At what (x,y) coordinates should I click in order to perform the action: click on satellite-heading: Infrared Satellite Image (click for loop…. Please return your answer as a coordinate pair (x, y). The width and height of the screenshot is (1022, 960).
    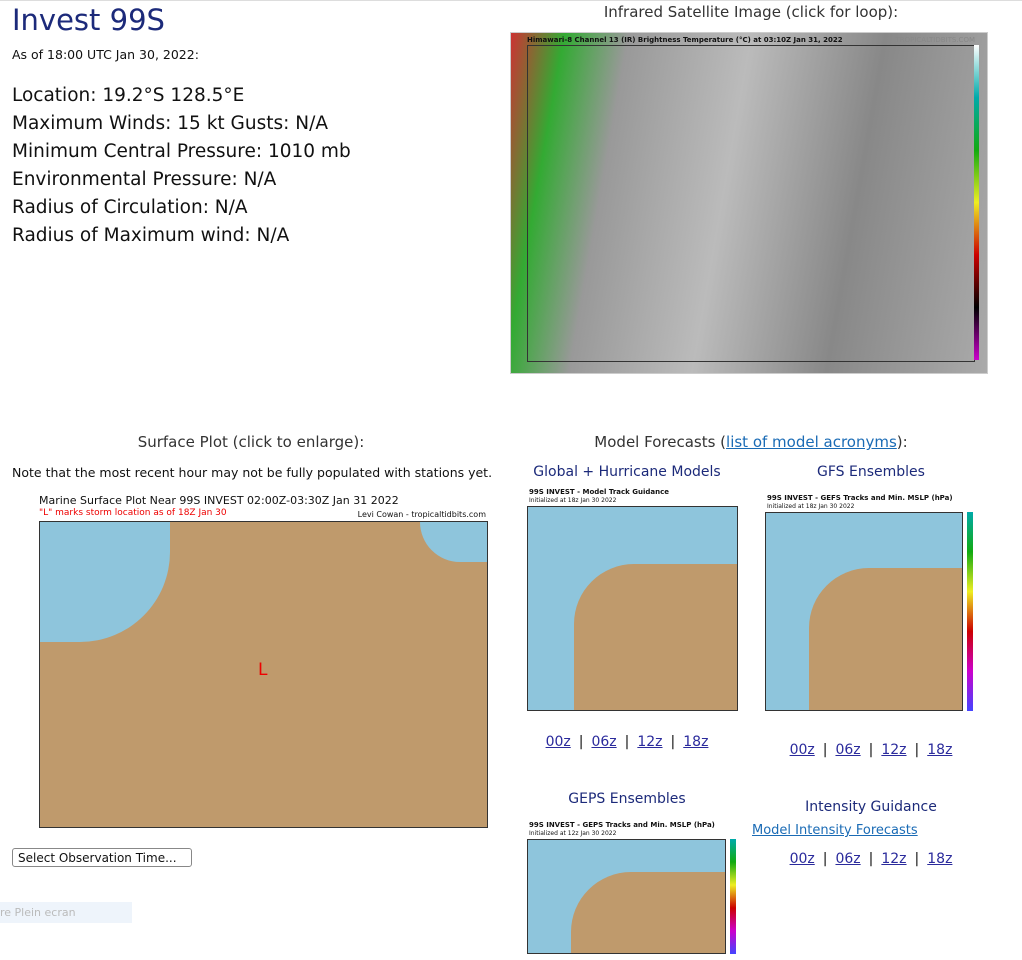
    Looking at the image, I should click on (751, 12).